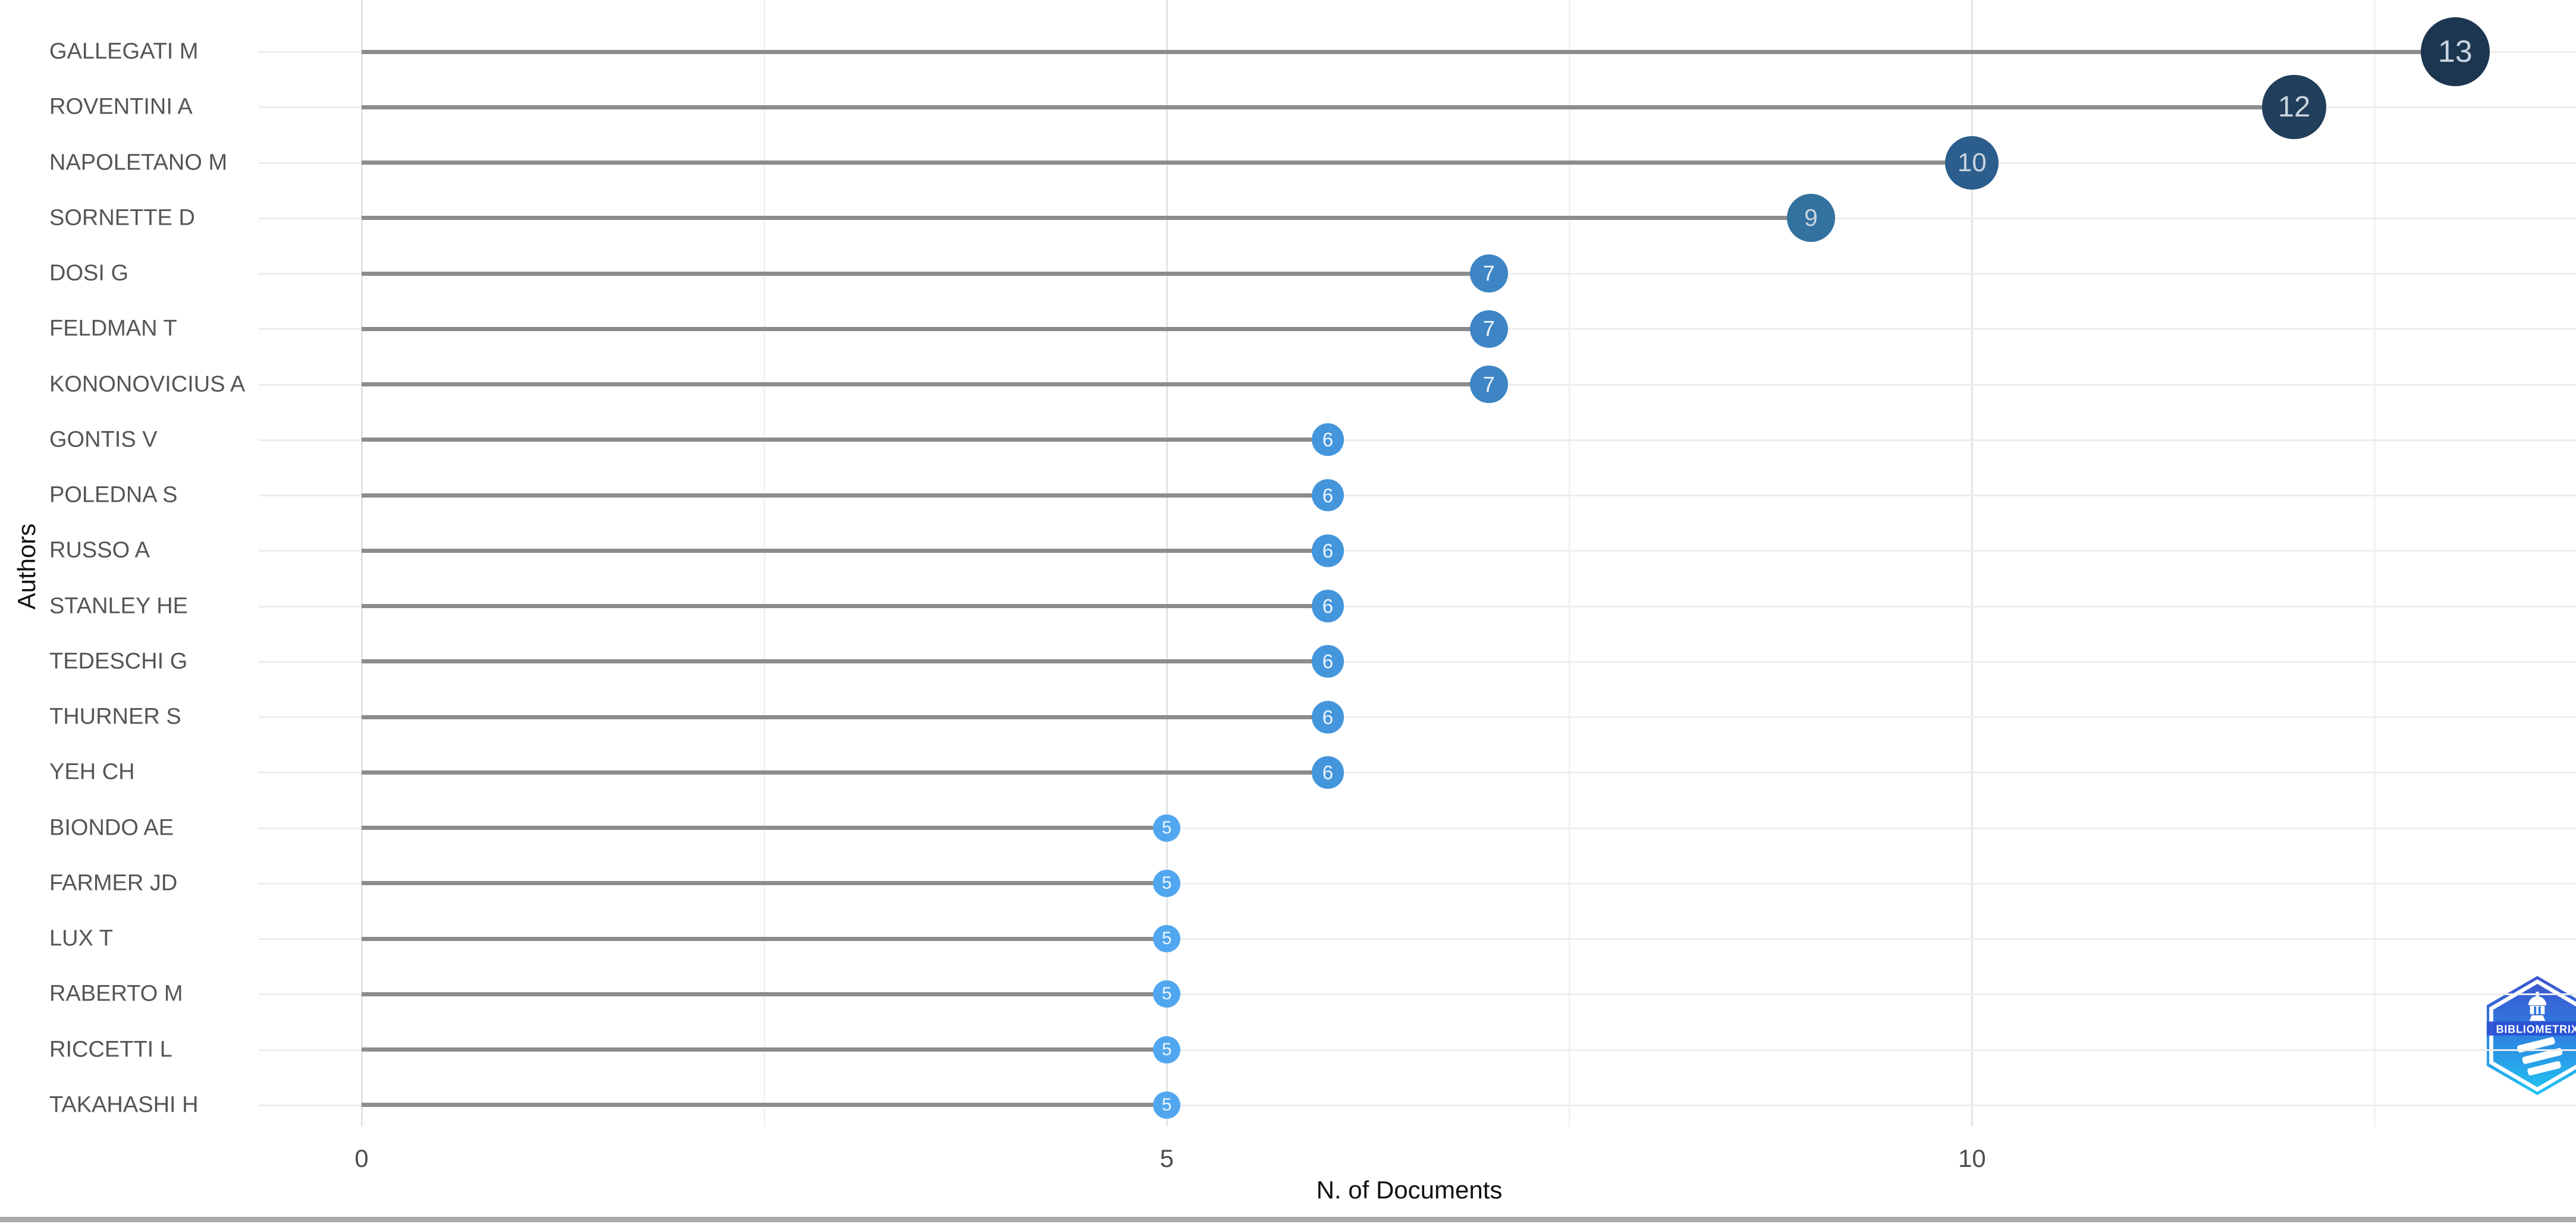 The width and height of the screenshot is (2576, 1224). I want to click on bibliometrix-logo: BIBLIOMETRIX, so click(2531, 1036).